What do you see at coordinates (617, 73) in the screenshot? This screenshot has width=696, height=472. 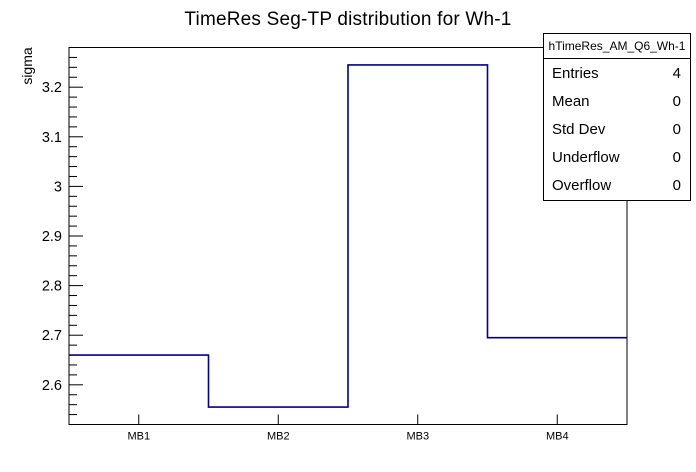 I see `stats-row-entries: Entries 4` at bounding box center [617, 73].